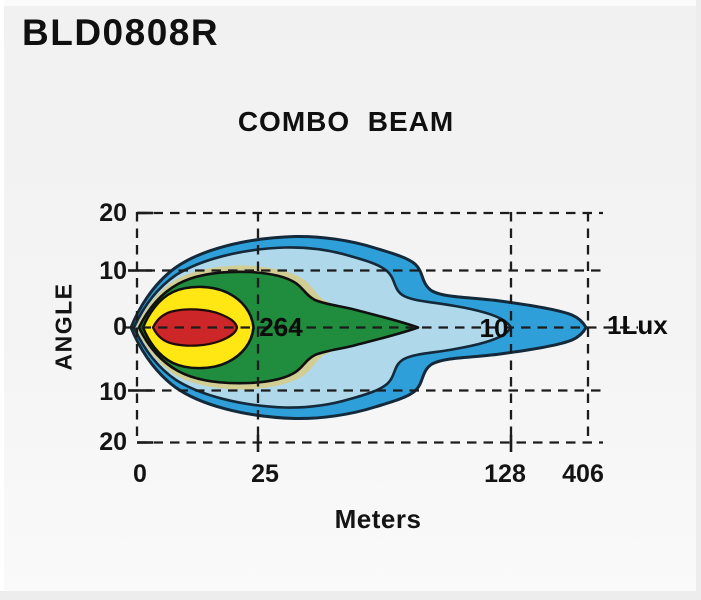 This screenshot has height=600, width=701. What do you see at coordinates (140, 474) in the screenshot?
I see `xtick-label-0: 0` at bounding box center [140, 474].